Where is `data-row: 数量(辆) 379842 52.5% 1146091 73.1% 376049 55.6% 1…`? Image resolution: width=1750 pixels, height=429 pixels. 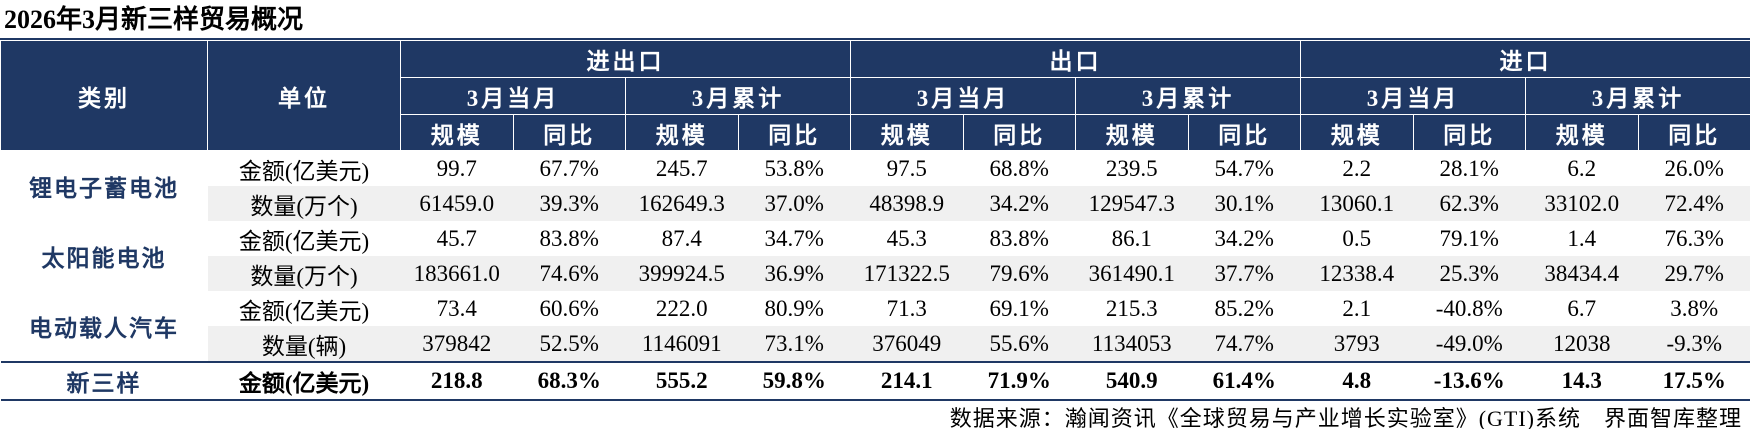 data-row: 数量(辆) 379842 52.5% 1146091 73.1% 376049 55.6% 1… is located at coordinates (875, 344).